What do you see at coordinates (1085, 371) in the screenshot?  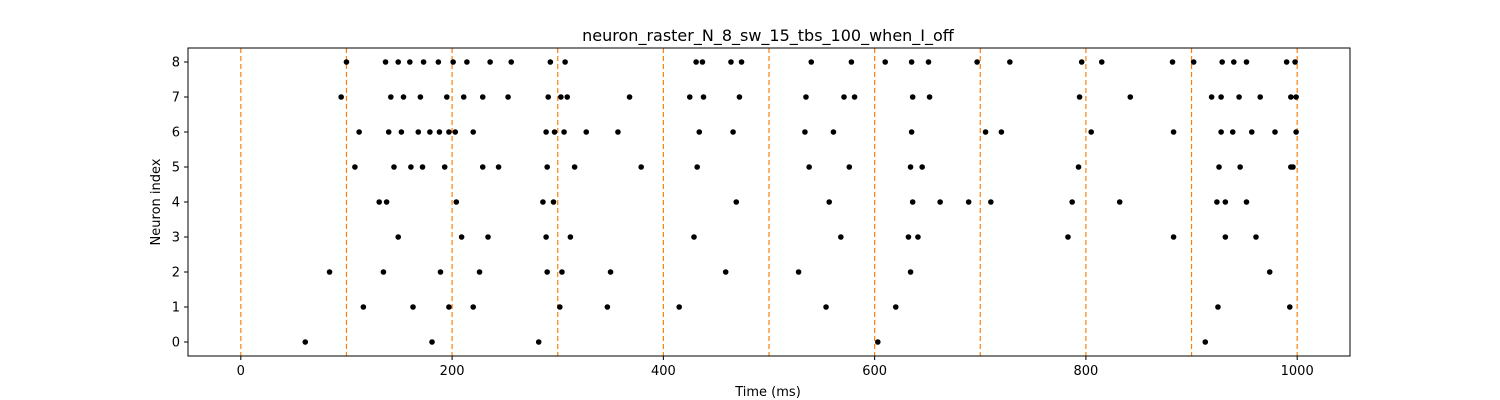 I see `x-tick-label: 800` at bounding box center [1085, 371].